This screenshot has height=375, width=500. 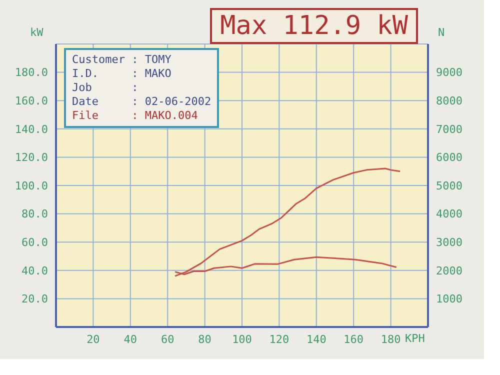 What do you see at coordinates (35, 299) in the screenshot?
I see `y-tick-label: 20.0` at bounding box center [35, 299].